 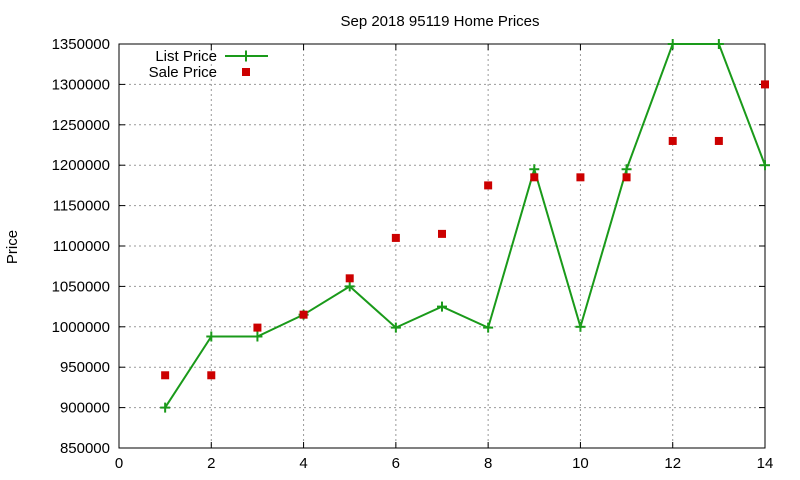 I want to click on x-tick-label: 4, so click(x=303, y=463).